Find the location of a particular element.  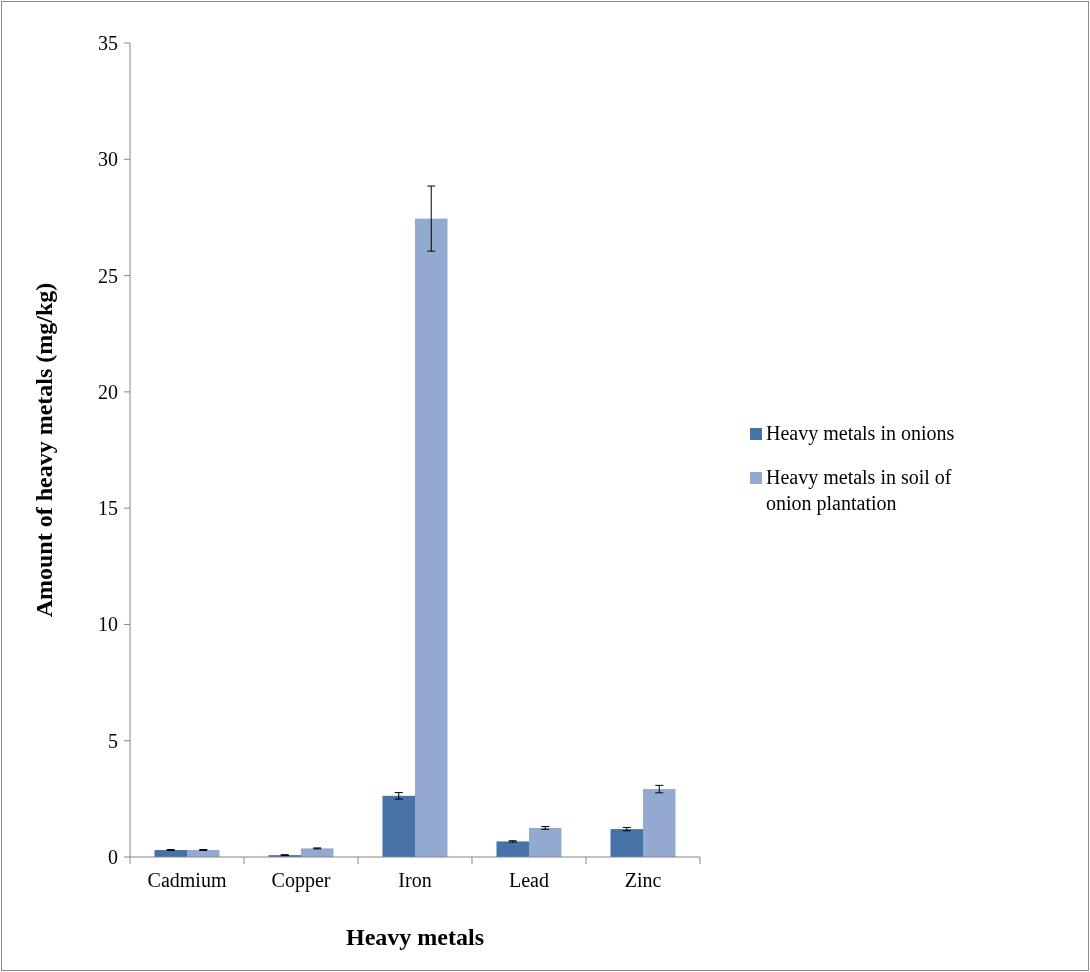

y-tick-label: 25 is located at coordinates (108, 275).